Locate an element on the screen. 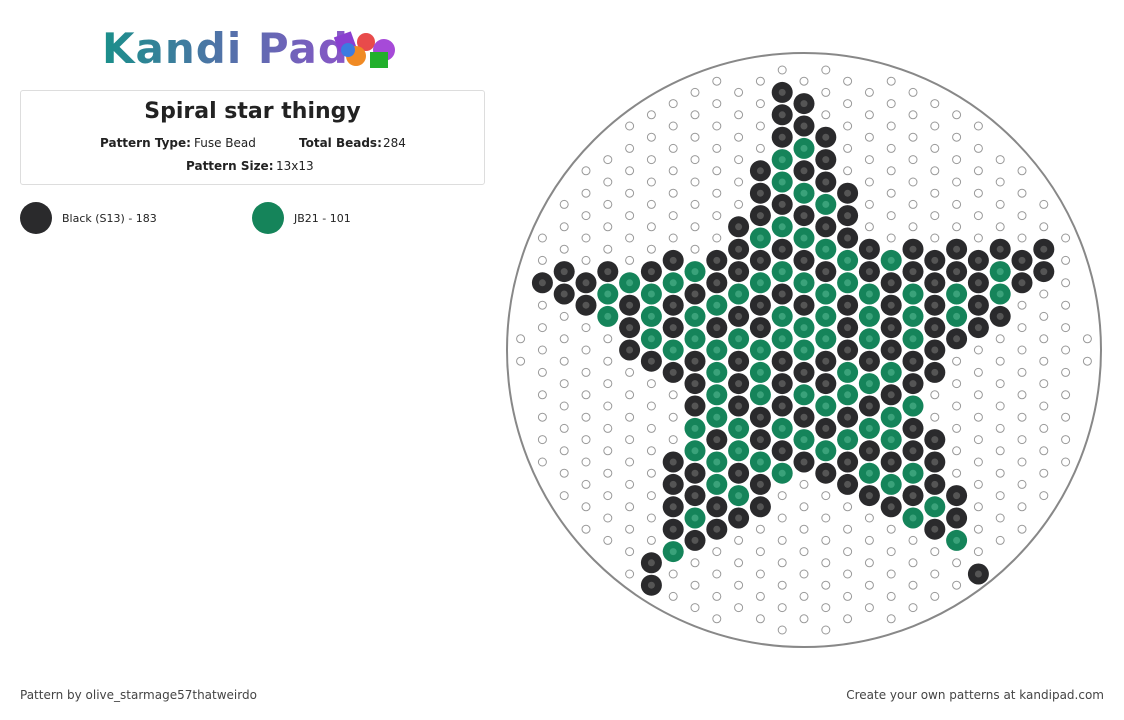  field-label: Pattern Size: is located at coordinates (230, 166).